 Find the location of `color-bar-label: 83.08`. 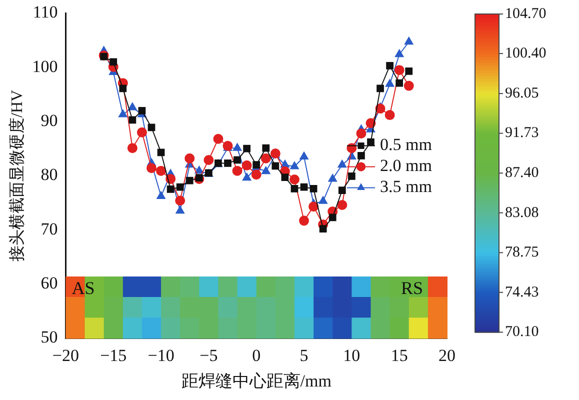

color-bar-label: 83.08 is located at coordinates (522, 212).